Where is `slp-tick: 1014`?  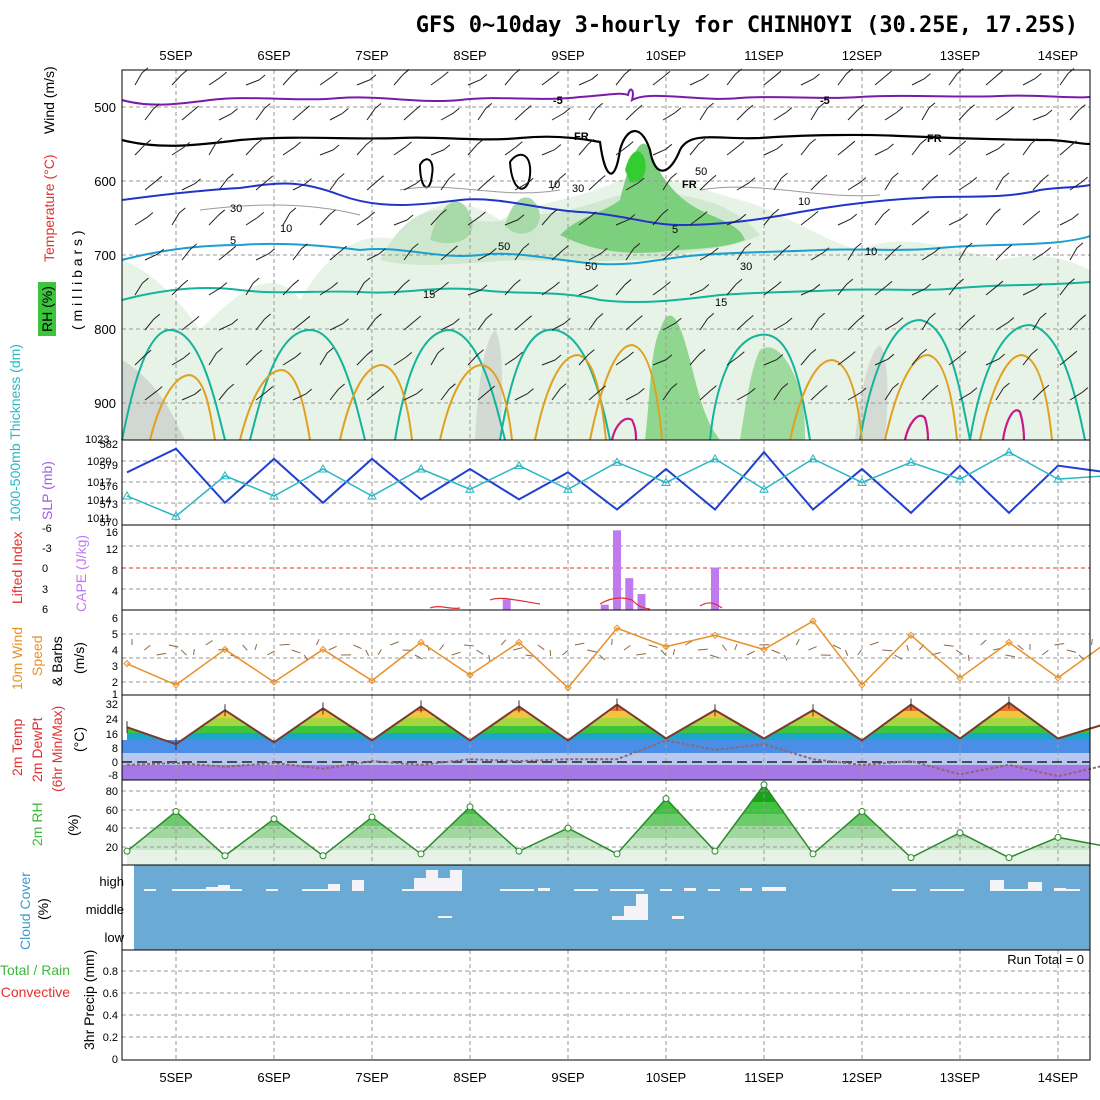 slp-tick: 1014 is located at coordinates (99, 501).